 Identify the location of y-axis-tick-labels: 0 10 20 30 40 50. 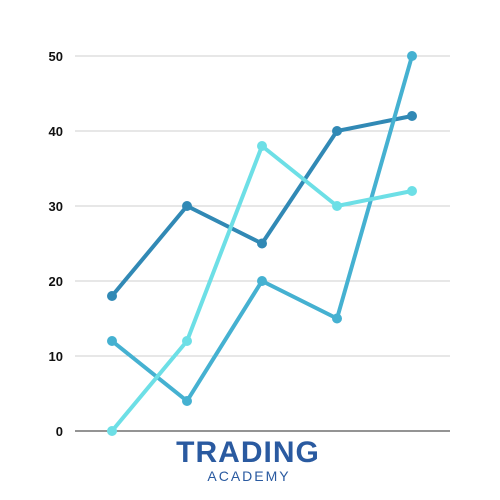
(56, 244).